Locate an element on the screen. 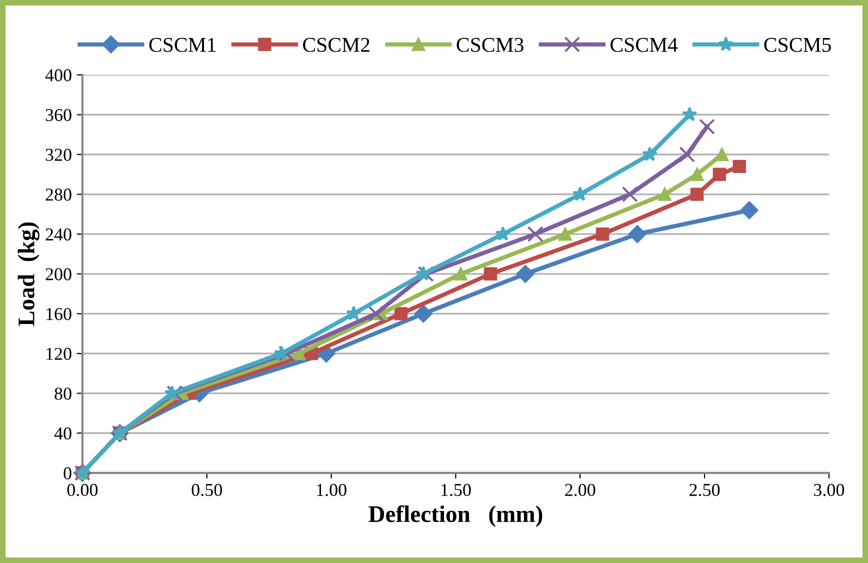 The image size is (868, 563). x-axis-title: Deflection (mm) is located at coordinates (455, 516).